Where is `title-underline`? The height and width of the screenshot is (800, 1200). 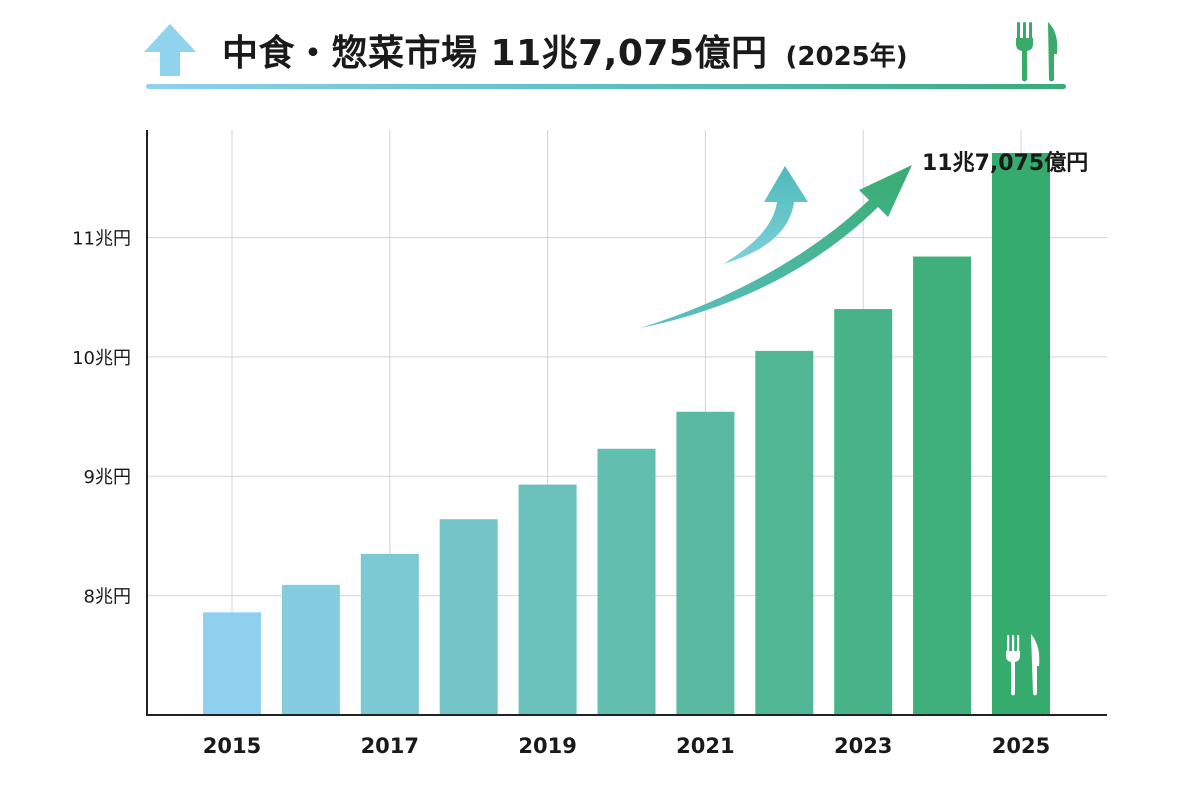
title-underline is located at coordinates (606, 86).